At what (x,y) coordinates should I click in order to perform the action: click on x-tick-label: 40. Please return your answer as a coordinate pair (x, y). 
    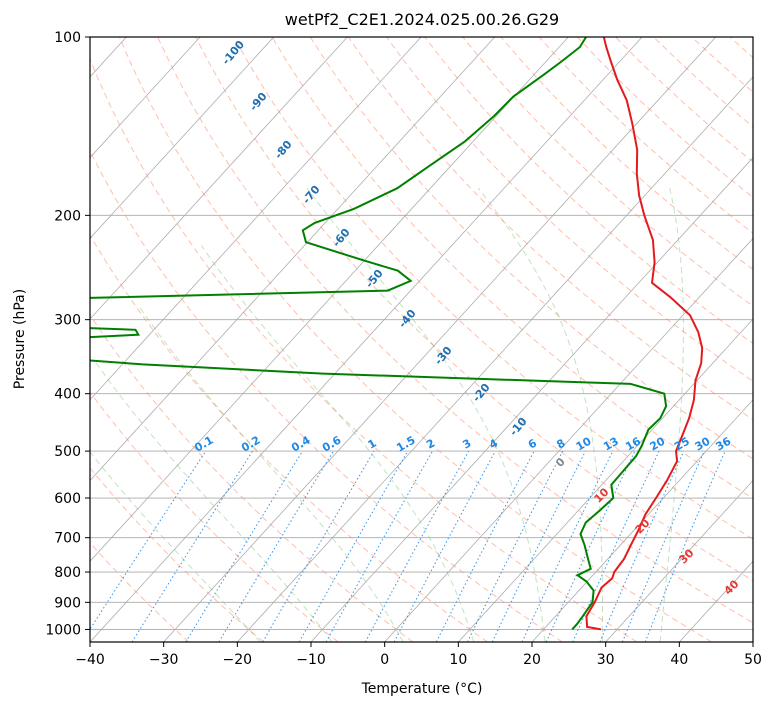
    Looking at the image, I should click on (679, 660).